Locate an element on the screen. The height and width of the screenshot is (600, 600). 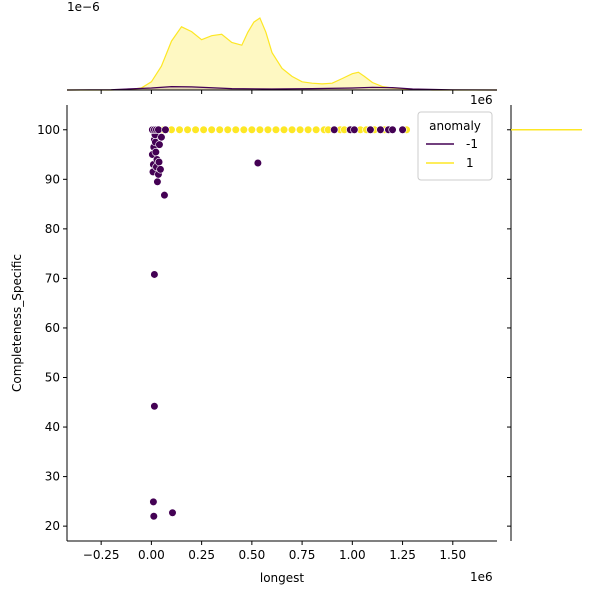
x-tick-label: 1.25 is located at coordinates (402, 555).